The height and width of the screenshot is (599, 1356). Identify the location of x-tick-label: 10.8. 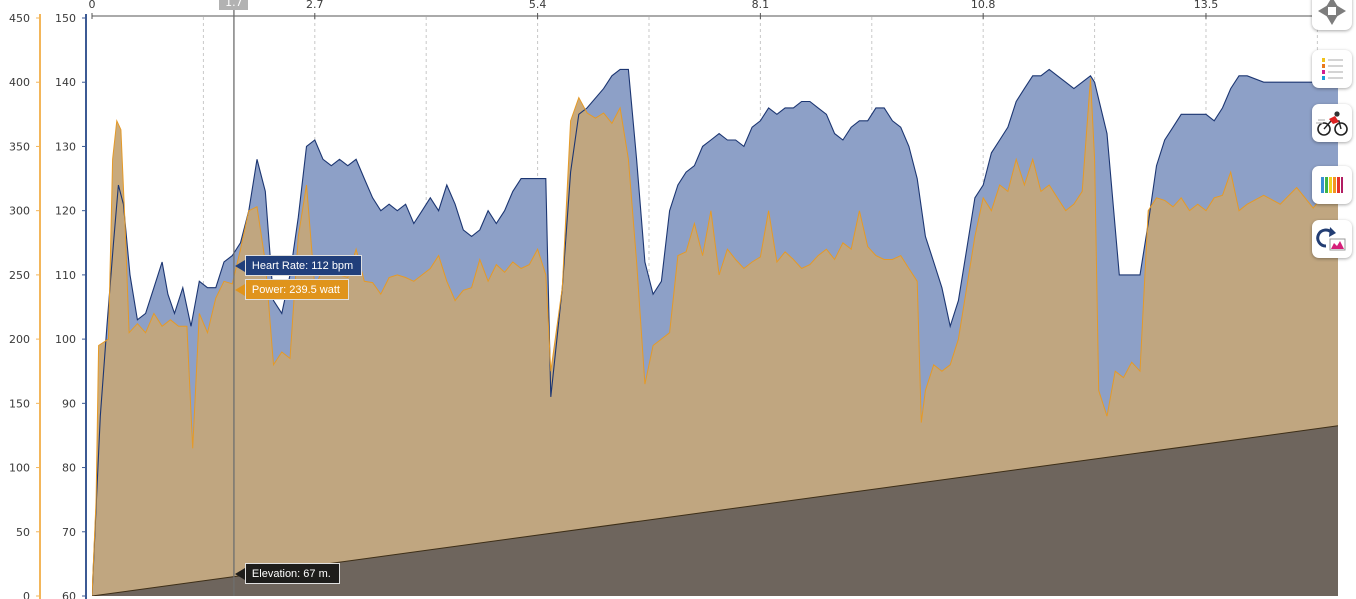
(983, 5).